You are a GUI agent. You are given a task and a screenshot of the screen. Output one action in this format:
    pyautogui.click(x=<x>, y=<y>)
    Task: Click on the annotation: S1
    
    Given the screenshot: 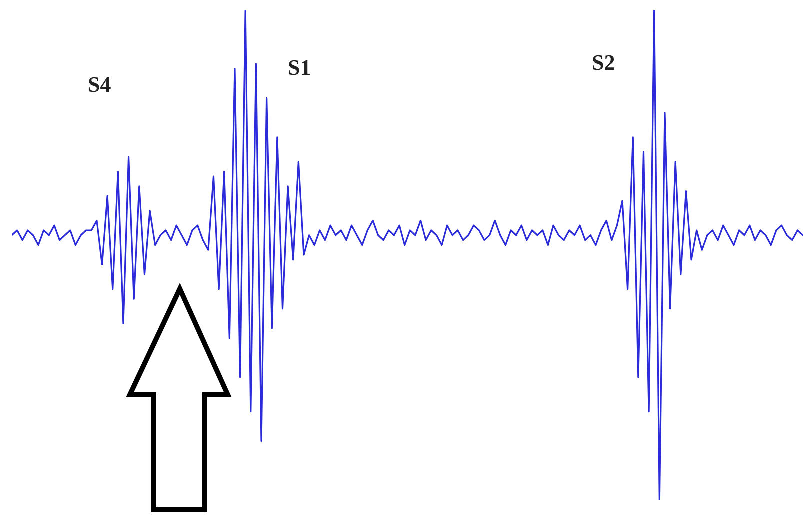 What is the action you would take?
    pyautogui.click(x=300, y=68)
    